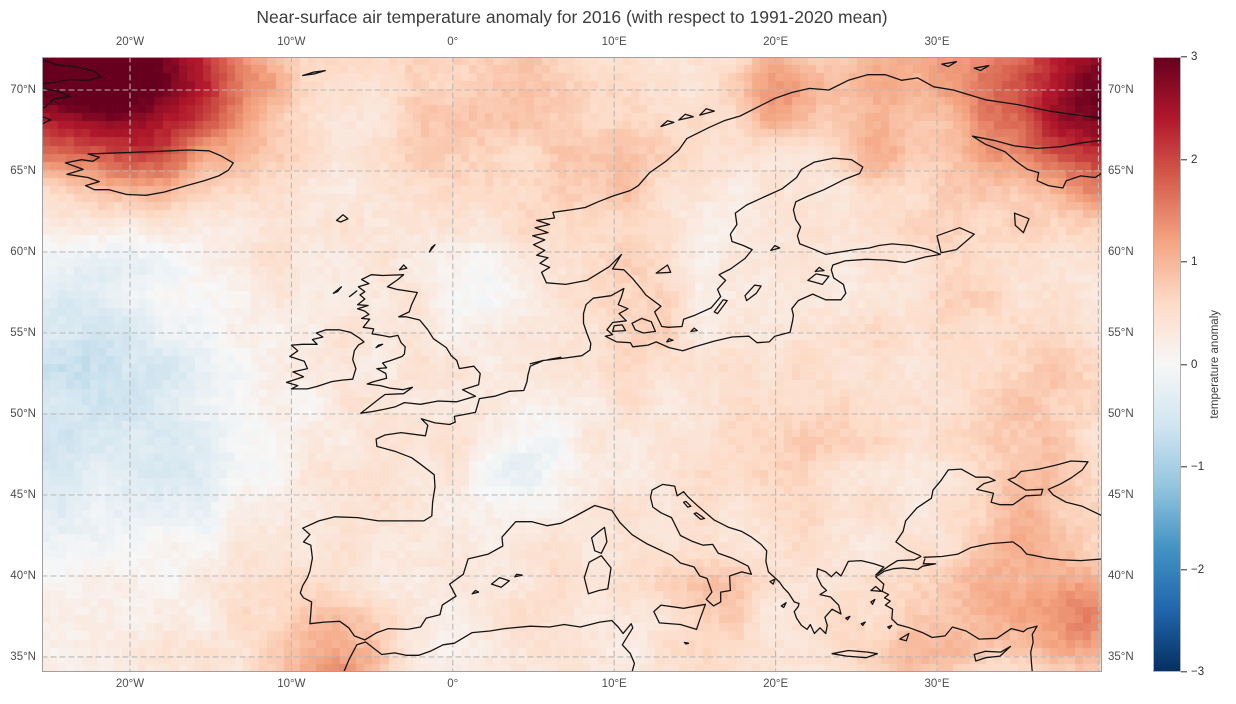 This screenshot has width=1236, height=704. I want to click on lat-tick-label-right: 40°N, so click(1121, 575).